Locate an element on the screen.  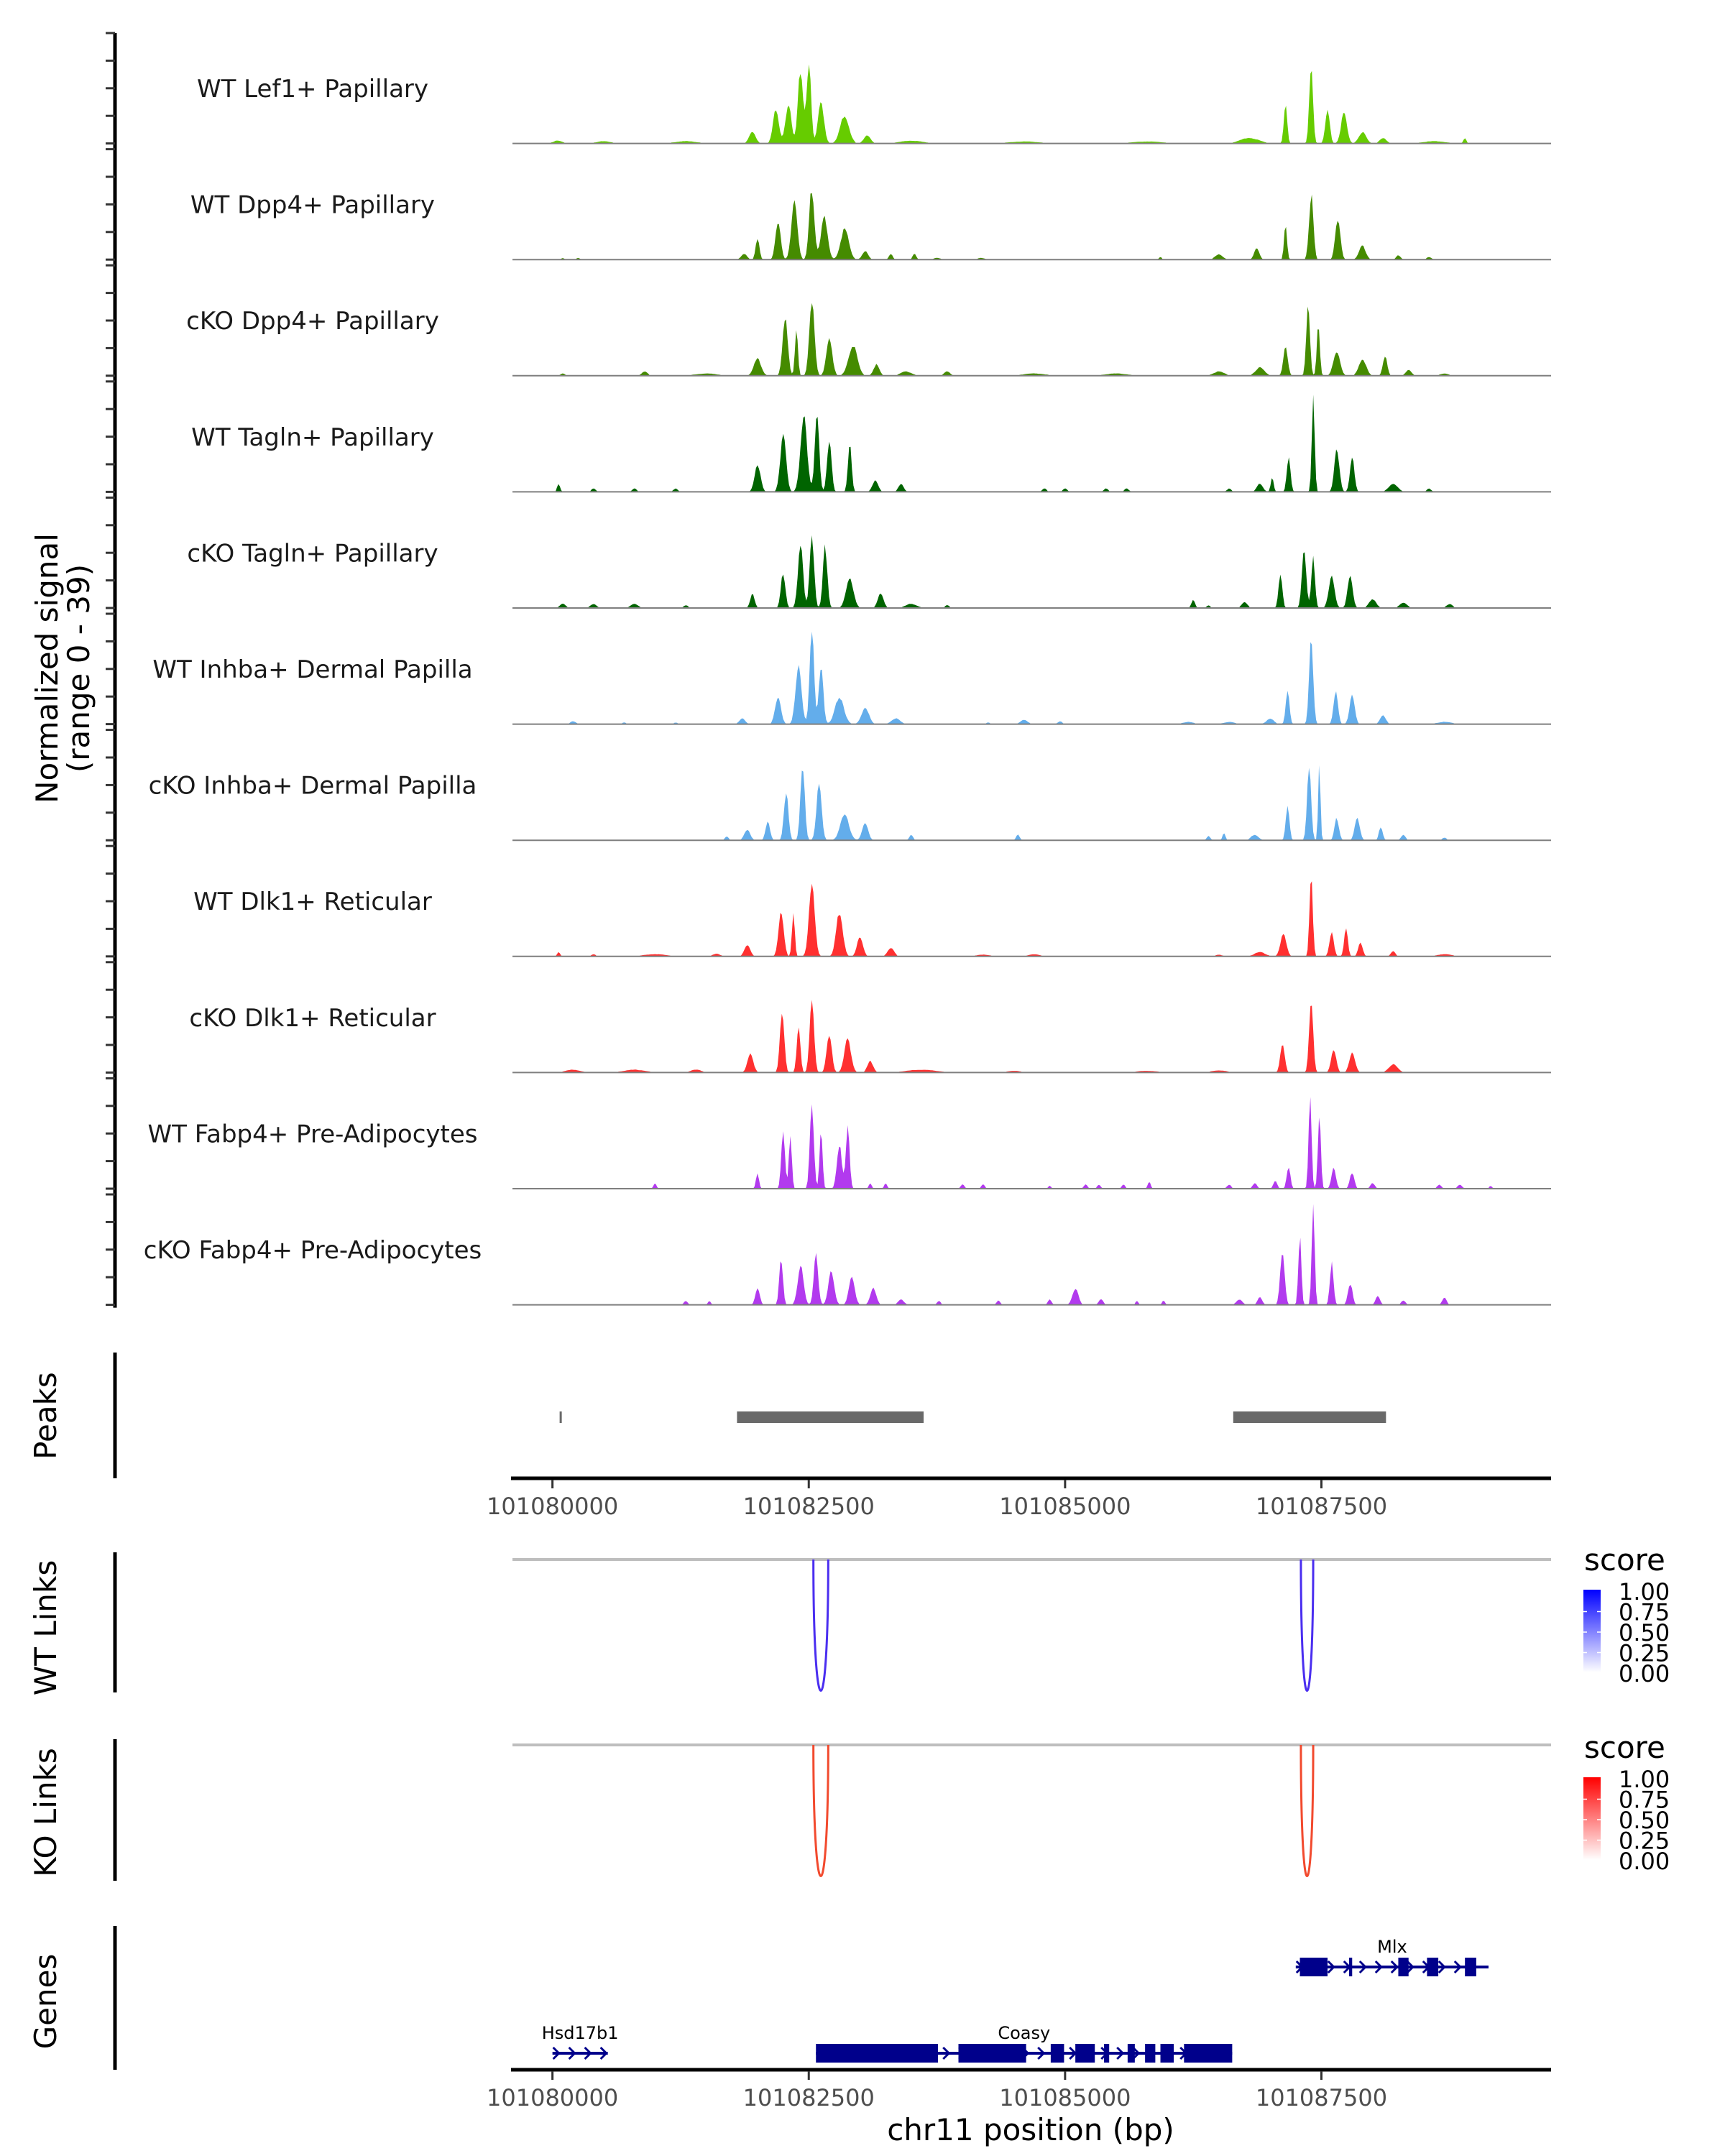
gene: Hsd17b1 is located at coordinates (580, 2042).